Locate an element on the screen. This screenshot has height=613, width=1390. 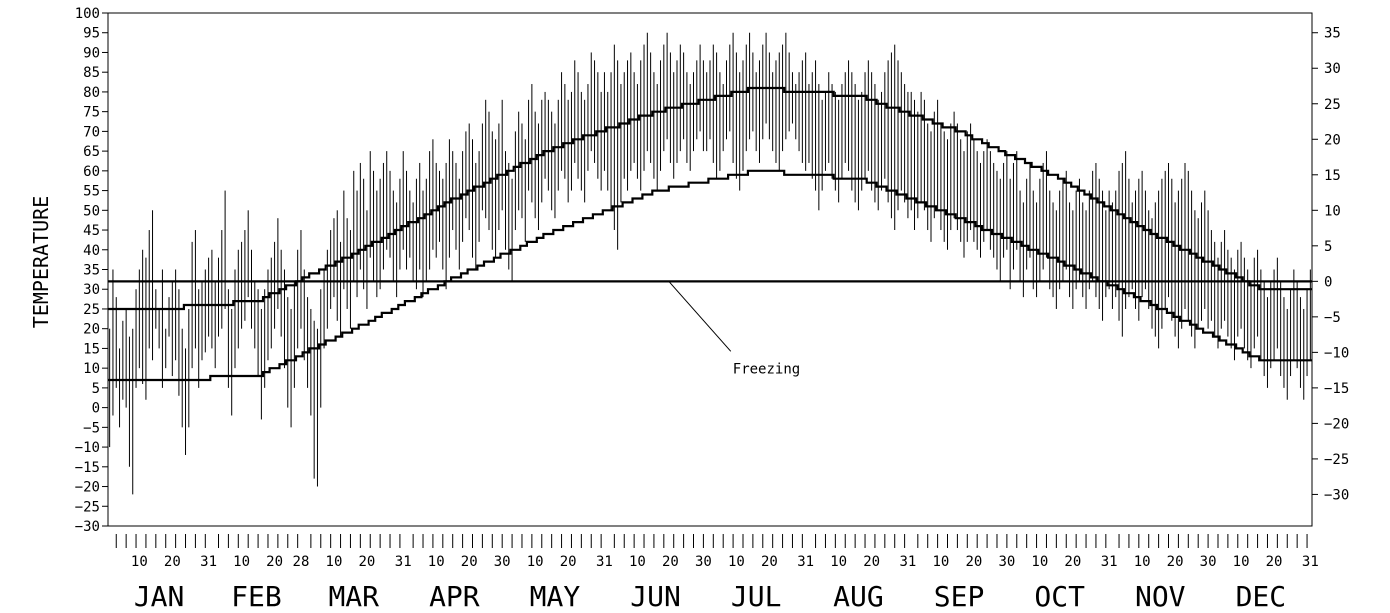
left-tick-label: 45 is located at coordinates (91, 231).